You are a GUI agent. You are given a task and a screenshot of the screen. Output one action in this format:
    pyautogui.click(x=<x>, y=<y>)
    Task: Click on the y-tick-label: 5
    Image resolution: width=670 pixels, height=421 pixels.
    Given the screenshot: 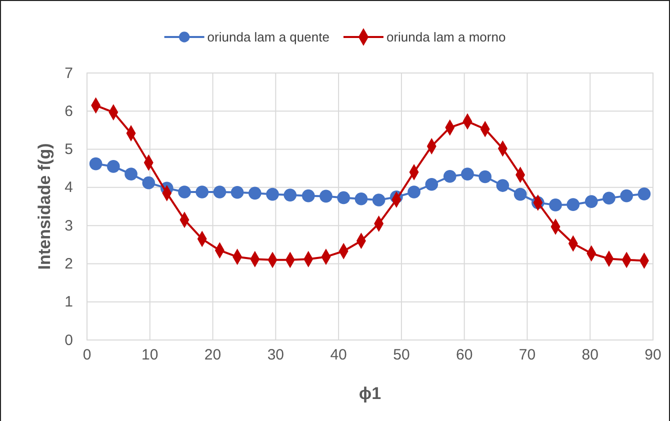 What is the action you would take?
    pyautogui.click(x=68, y=149)
    